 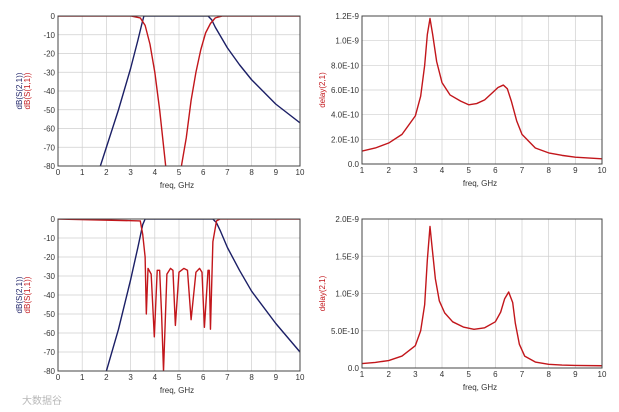 What do you see at coordinates (345, 331) in the screenshot?
I see `y-tick-label: 5.0E-10` at bounding box center [345, 331].